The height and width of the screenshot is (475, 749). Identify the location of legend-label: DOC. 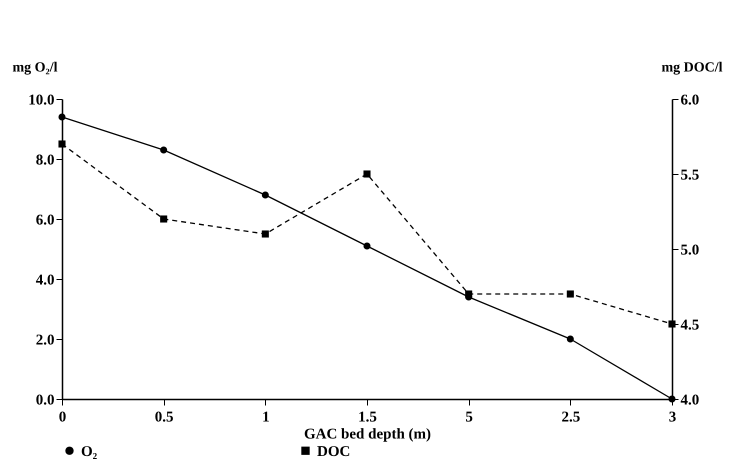
(333, 452).